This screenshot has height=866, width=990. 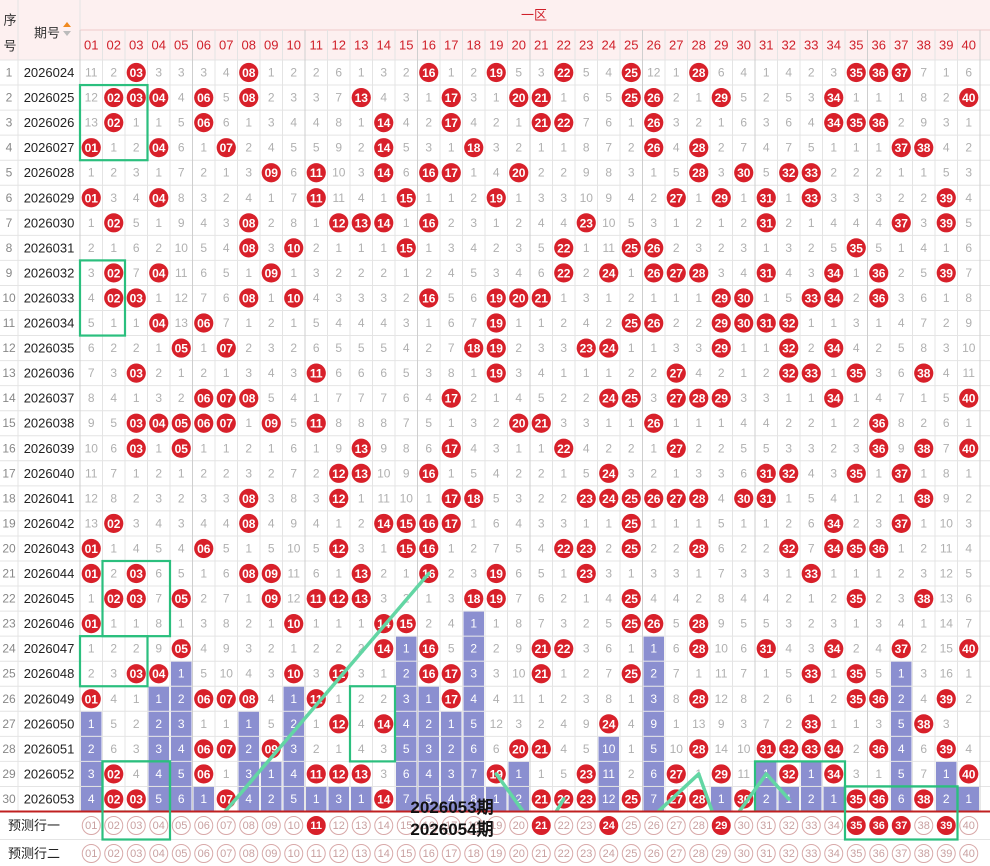 I want to click on miss-count: 3, so click(x=293, y=98).